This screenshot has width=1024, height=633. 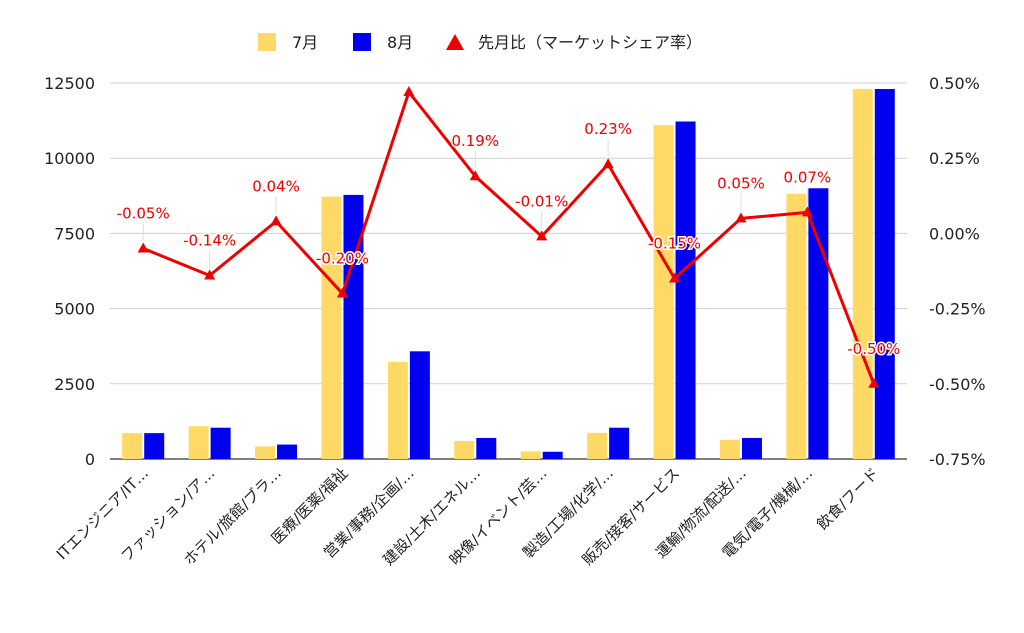 I want to click on y-left-tick-label: 2500, so click(x=74, y=384).